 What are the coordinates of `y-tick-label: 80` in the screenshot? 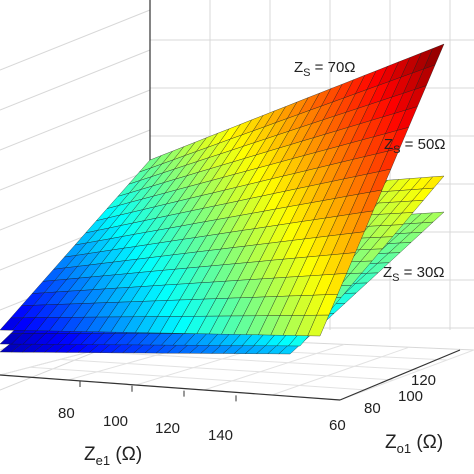 It's located at (372, 408).